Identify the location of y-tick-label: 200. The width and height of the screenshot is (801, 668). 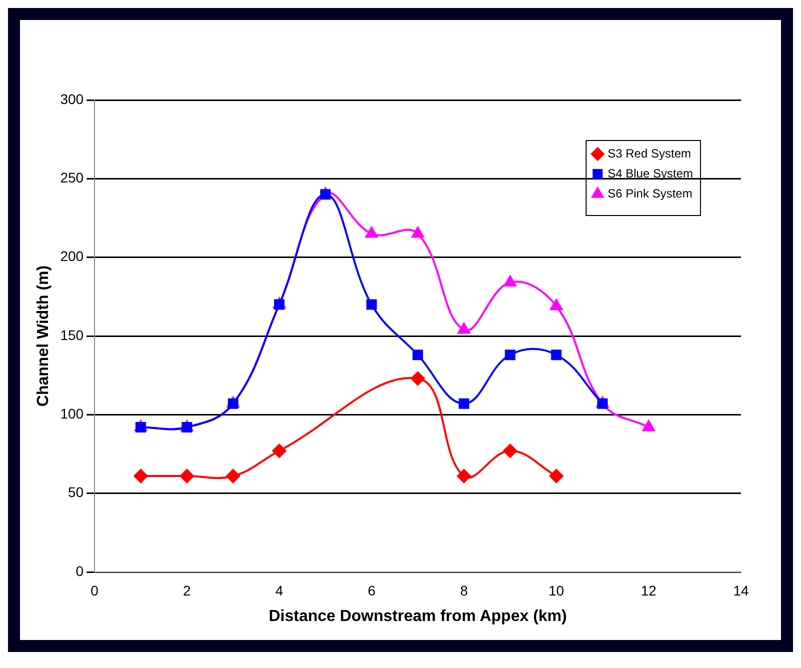
(72, 256).